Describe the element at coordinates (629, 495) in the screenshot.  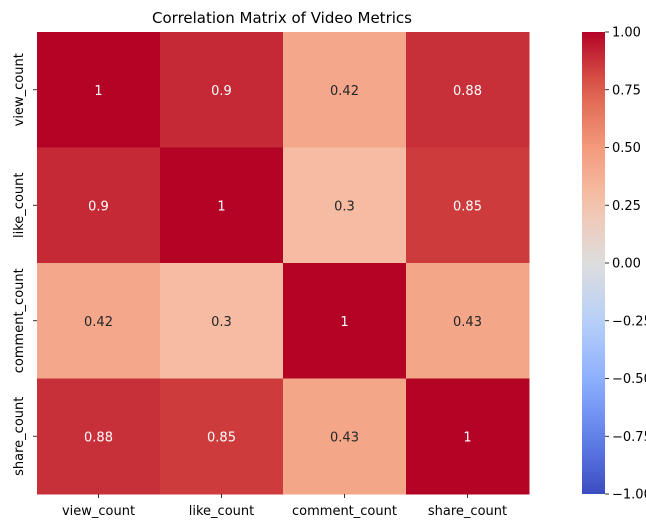
I see `colorbar-tick-label: −1.00` at that location.